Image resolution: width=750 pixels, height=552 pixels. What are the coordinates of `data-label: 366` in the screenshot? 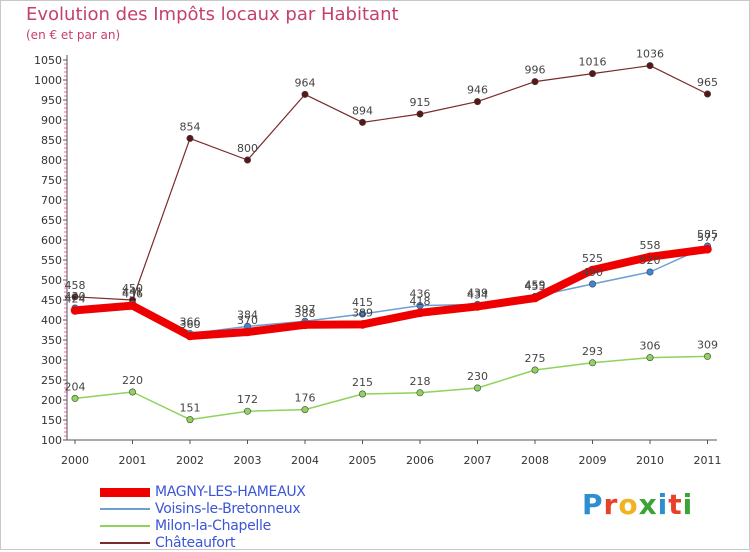 It's located at (190, 322).